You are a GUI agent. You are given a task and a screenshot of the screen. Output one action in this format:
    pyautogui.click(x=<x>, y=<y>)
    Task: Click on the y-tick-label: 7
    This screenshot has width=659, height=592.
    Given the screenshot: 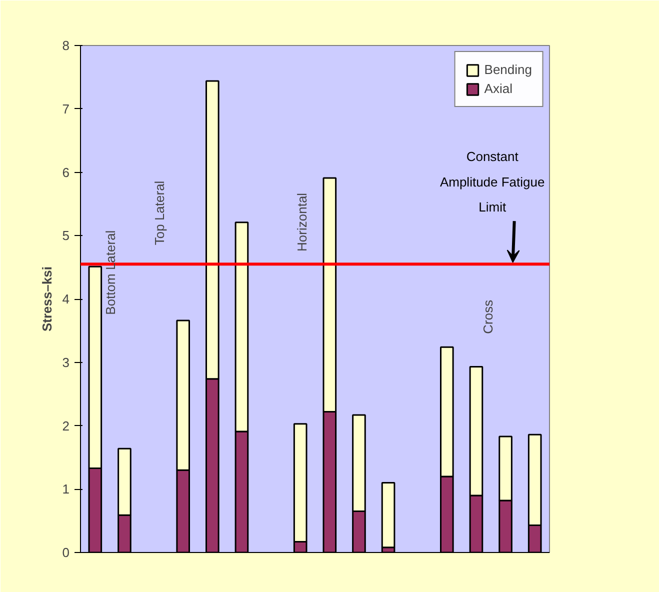 What is the action you would take?
    pyautogui.click(x=66, y=108)
    